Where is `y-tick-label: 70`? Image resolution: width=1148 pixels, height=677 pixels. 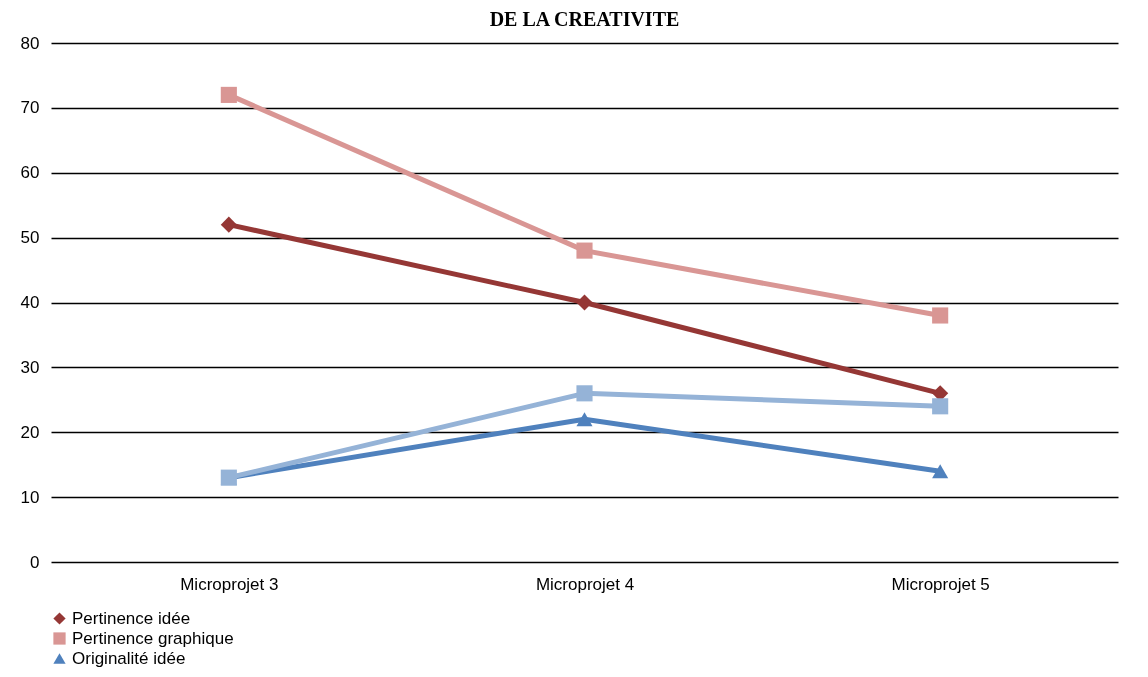 y-tick-label: 70 is located at coordinates (30, 108).